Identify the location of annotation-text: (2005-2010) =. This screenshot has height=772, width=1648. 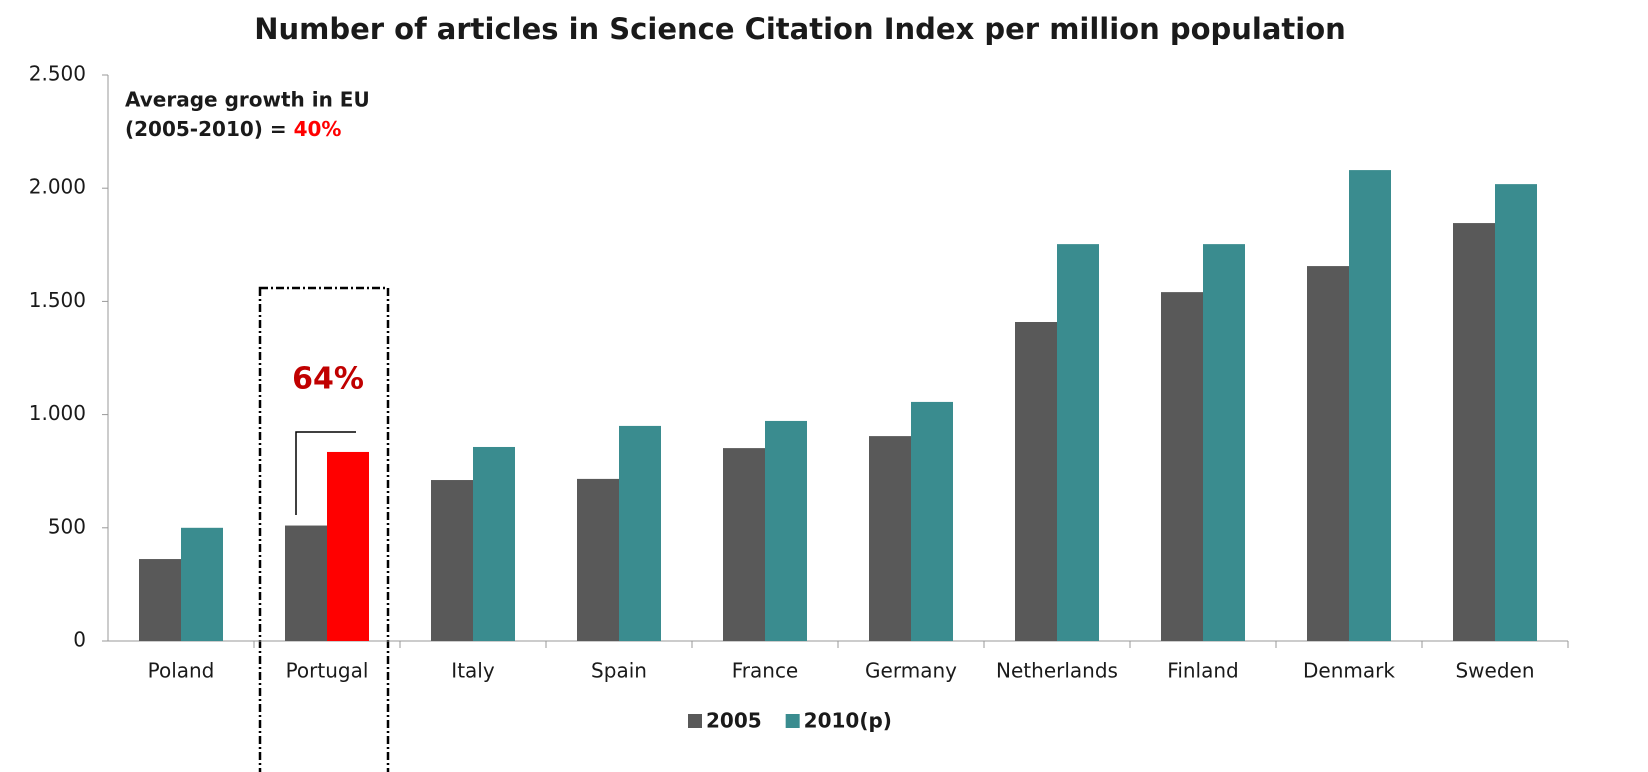
(209, 129).